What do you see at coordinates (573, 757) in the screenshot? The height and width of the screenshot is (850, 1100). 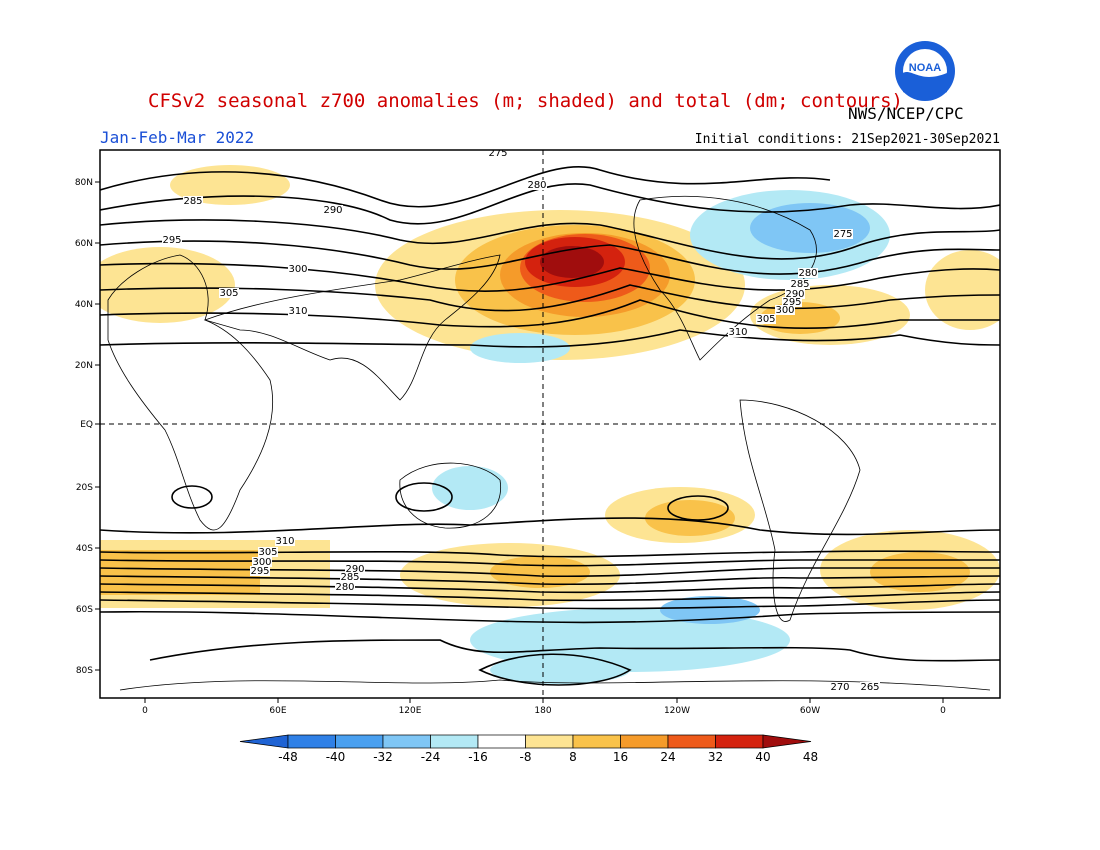 I see `colorbar-tick-label: 8` at bounding box center [573, 757].